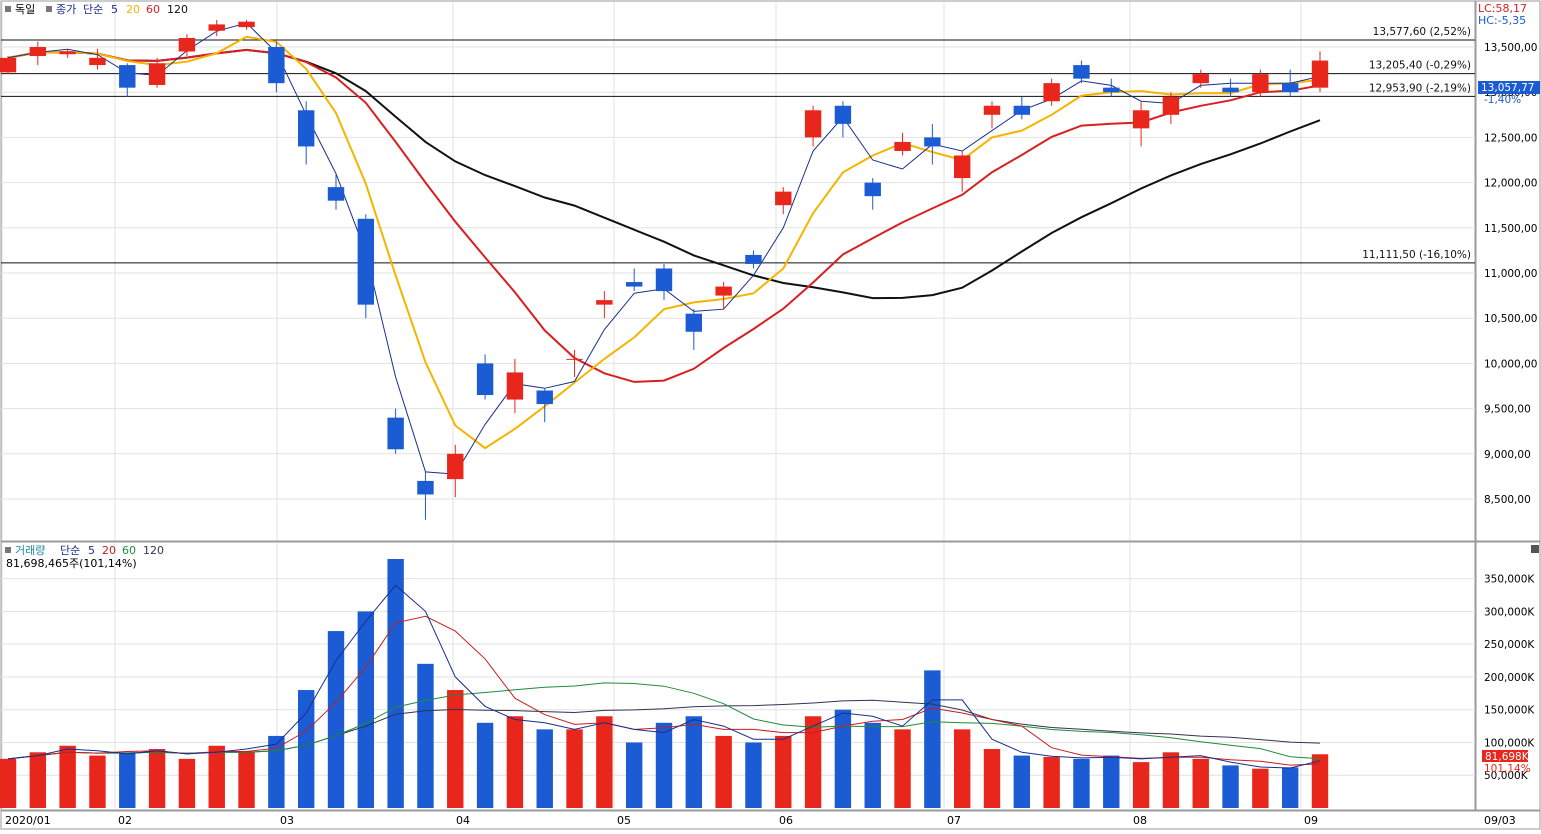 The image size is (1541, 834). I want to click on date-tick-label: 05, so click(624, 820).